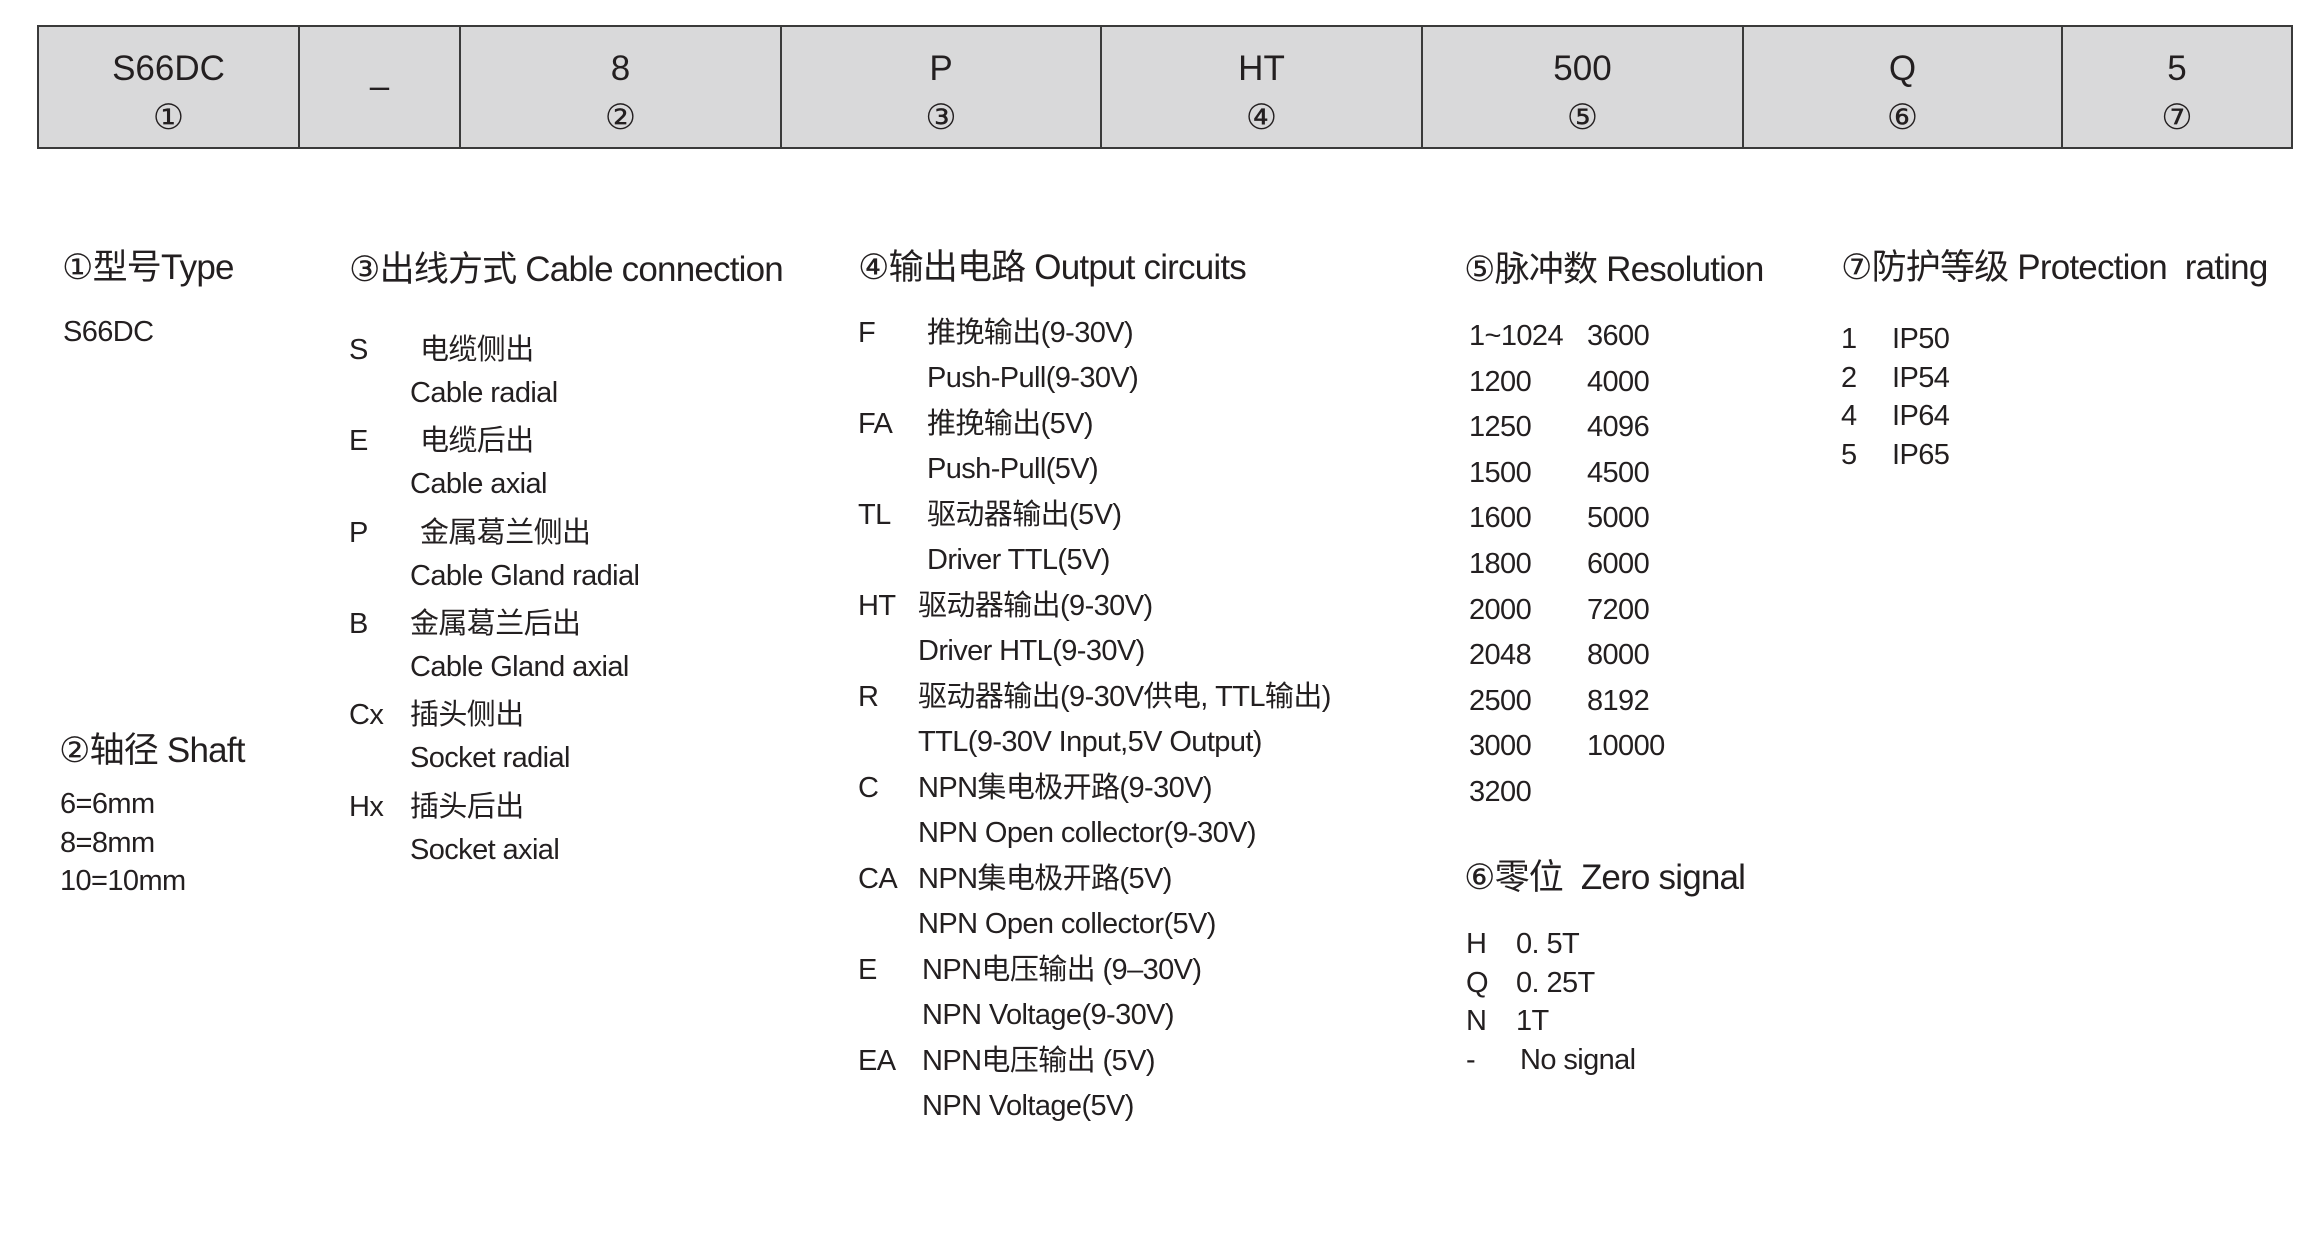 This screenshot has width=2316, height=1253. What do you see at coordinates (941, 117) in the screenshot?
I see `code-index: ③` at bounding box center [941, 117].